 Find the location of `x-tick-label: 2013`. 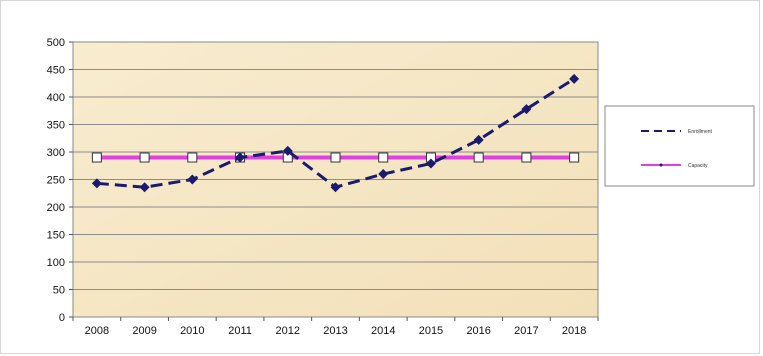

x-tick-label: 2013 is located at coordinates (335, 331).